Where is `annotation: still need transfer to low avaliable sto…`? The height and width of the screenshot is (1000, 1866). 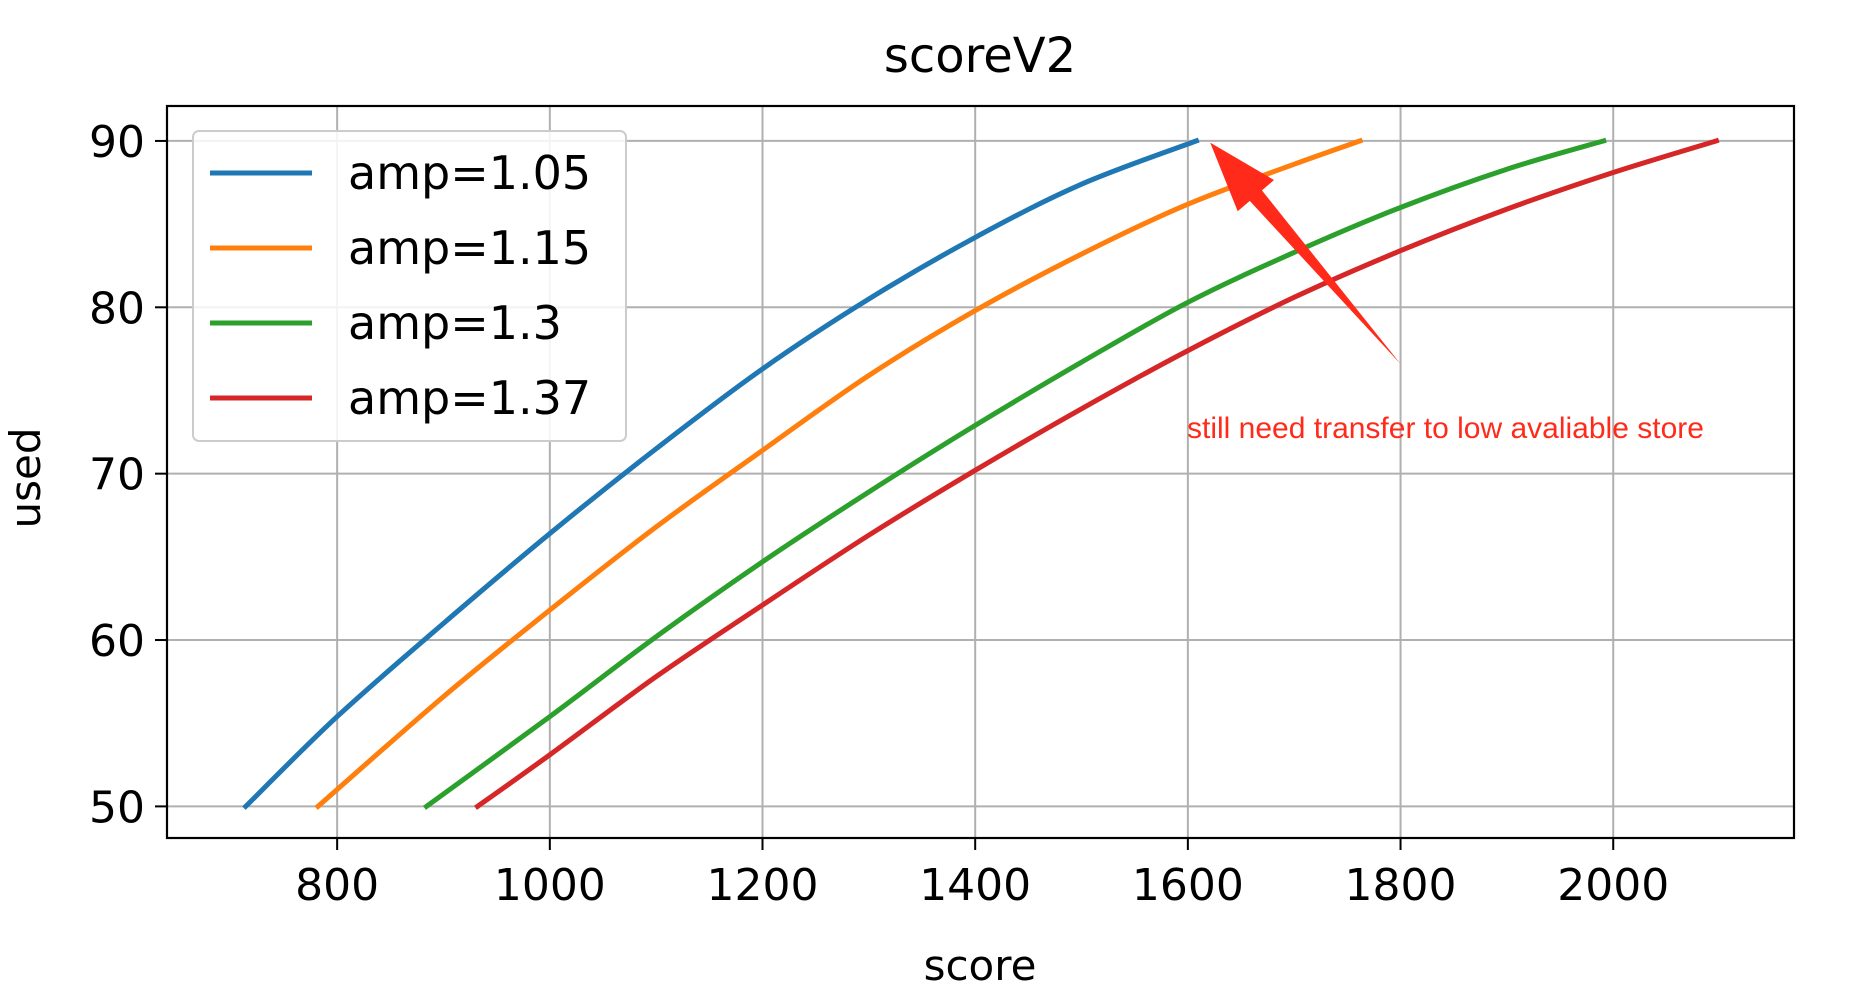
annotation: still need transfer to low avaliable sto… is located at coordinates (1445, 293).